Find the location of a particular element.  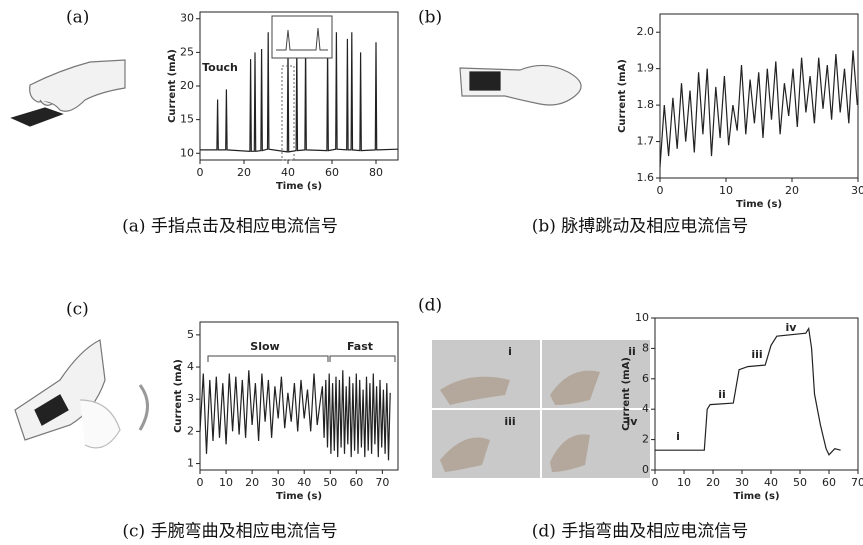

panel-label: (c) is located at coordinates (77, 310).